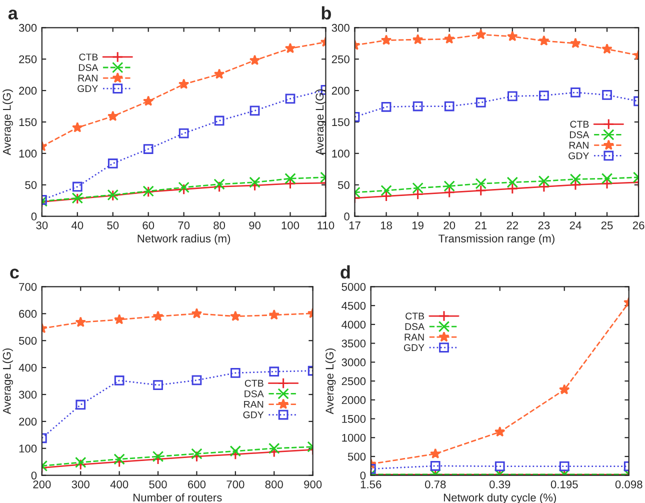 This screenshot has height=503, width=645. Describe the element at coordinates (28, 314) in the screenshot. I see `y-tick-label: 600` at that location.